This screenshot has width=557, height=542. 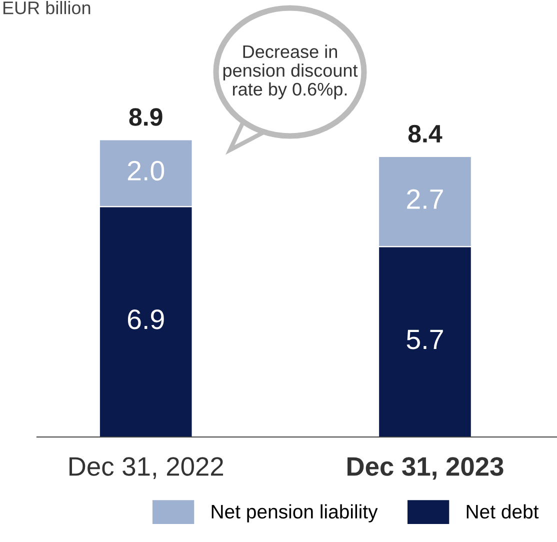 I want to click on total-label: 8.4, so click(x=425, y=133).